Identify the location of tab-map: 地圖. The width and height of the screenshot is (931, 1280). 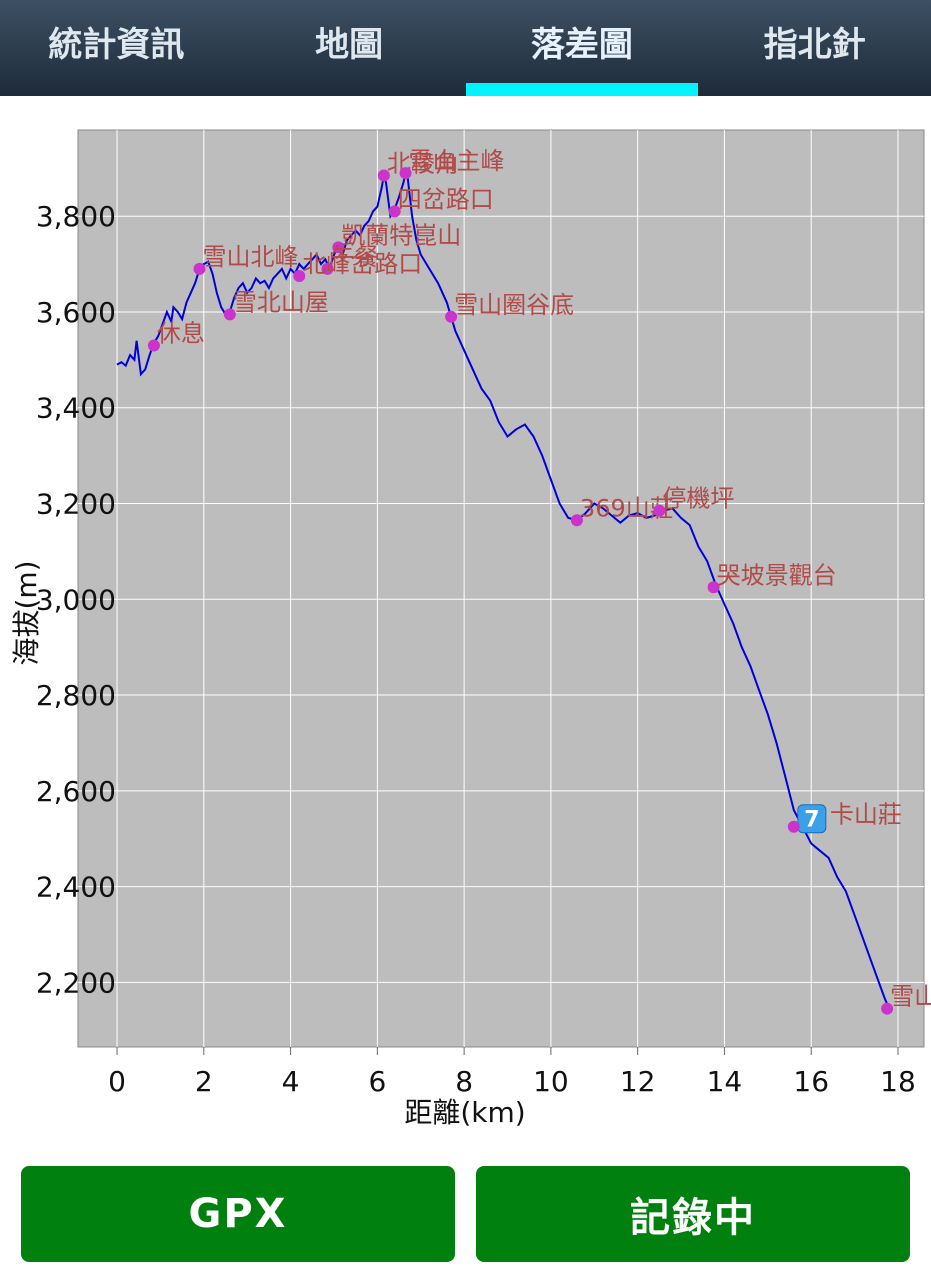
(349, 48).